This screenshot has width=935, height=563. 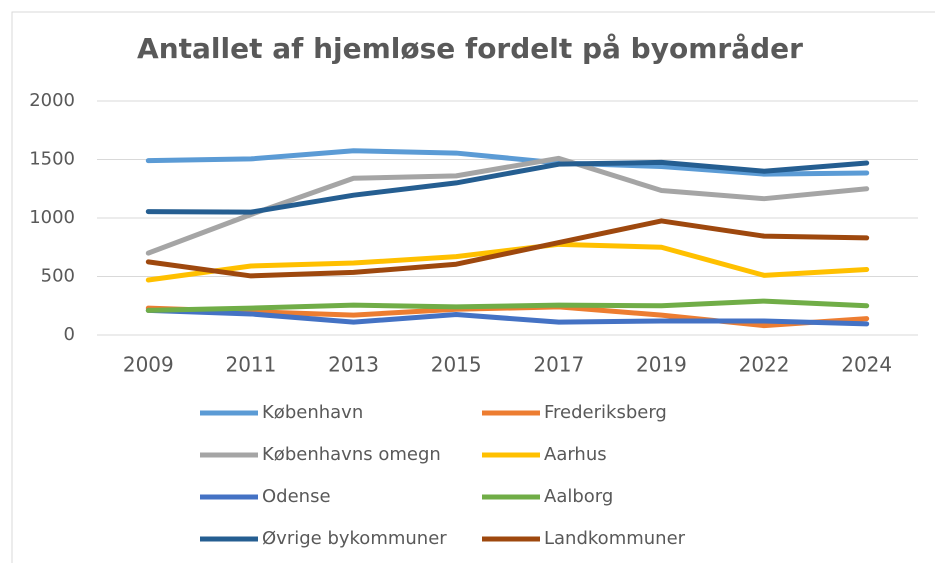 I want to click on legend-label: Frederiksberg, so click(x=605, y=412).